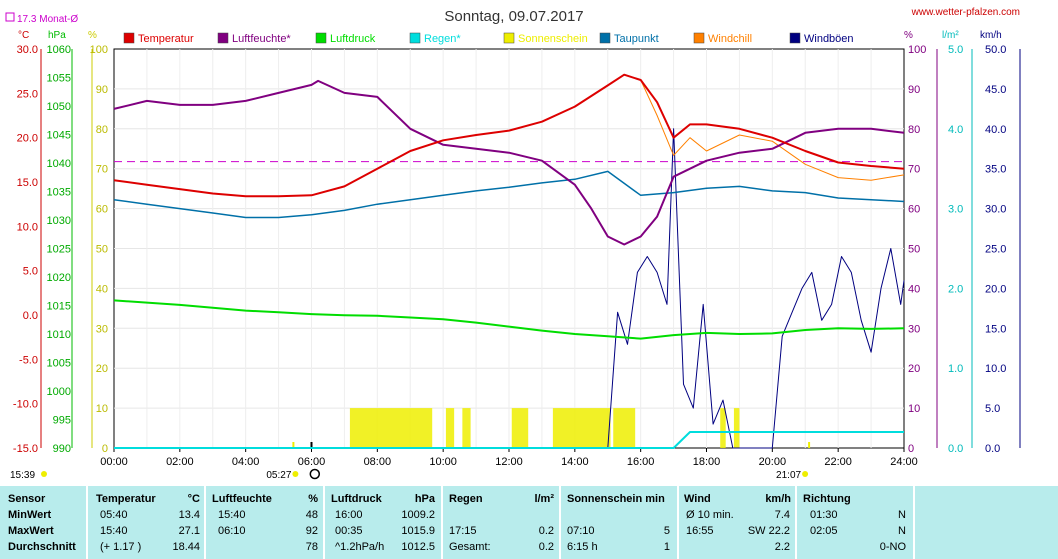 Image resolution: width=1058 pixels, height=559 pixels. Describe the element at coordinates (829, 39) in the screenshot. I see `legend-label: Windböen` at that location.